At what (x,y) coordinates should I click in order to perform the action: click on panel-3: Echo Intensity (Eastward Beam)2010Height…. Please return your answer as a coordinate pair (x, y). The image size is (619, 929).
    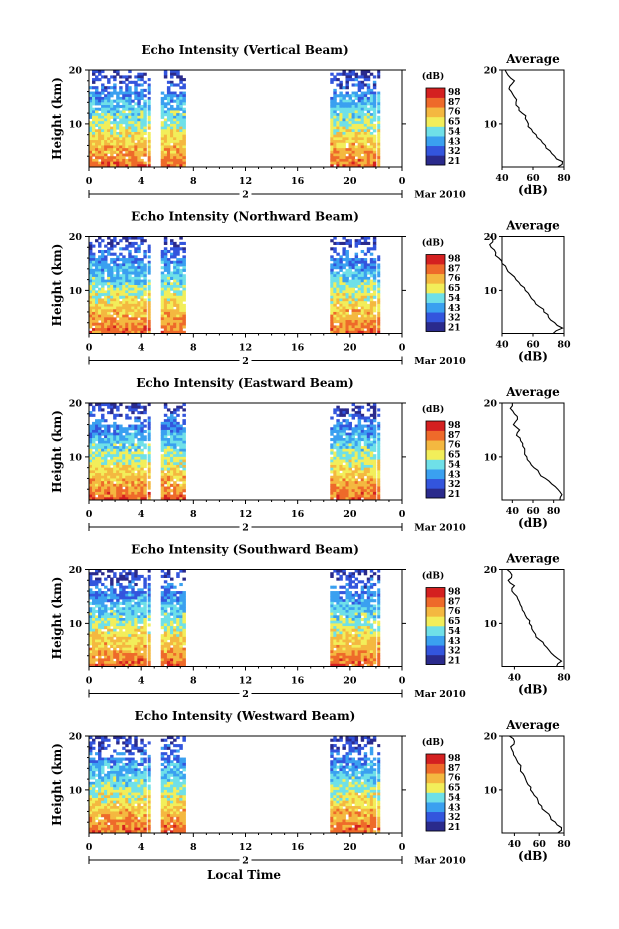
    Looking at the image, I should click on (307, 455).